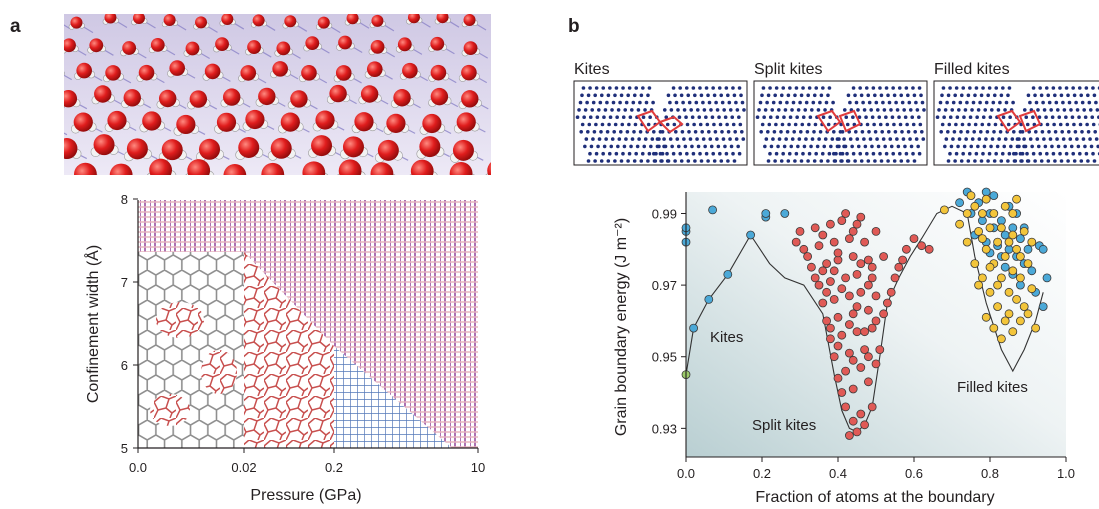 This screenshot has height=509, width=1099. What do you see at coordinates (664, 213) in the screenshot?
I see `scatter-y-tick: 0.99` at bounding box center [664, 213].